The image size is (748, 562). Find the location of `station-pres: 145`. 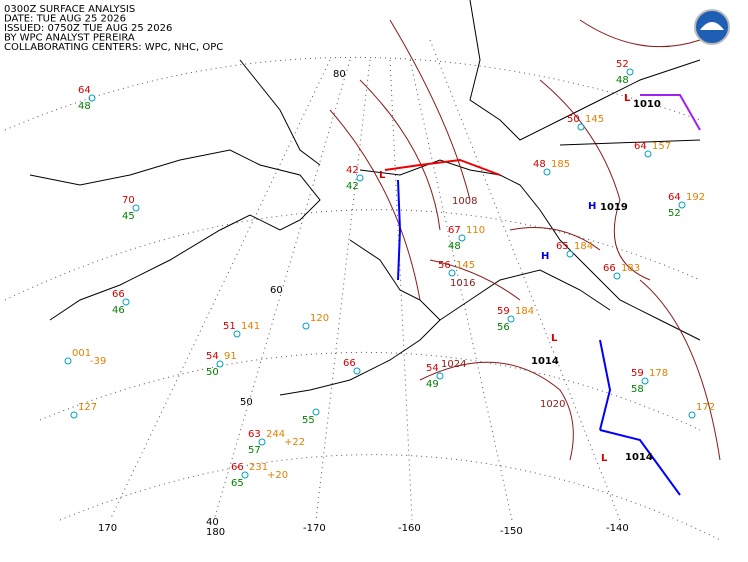

station-pres: 145 is located at coordinates (594, 119).